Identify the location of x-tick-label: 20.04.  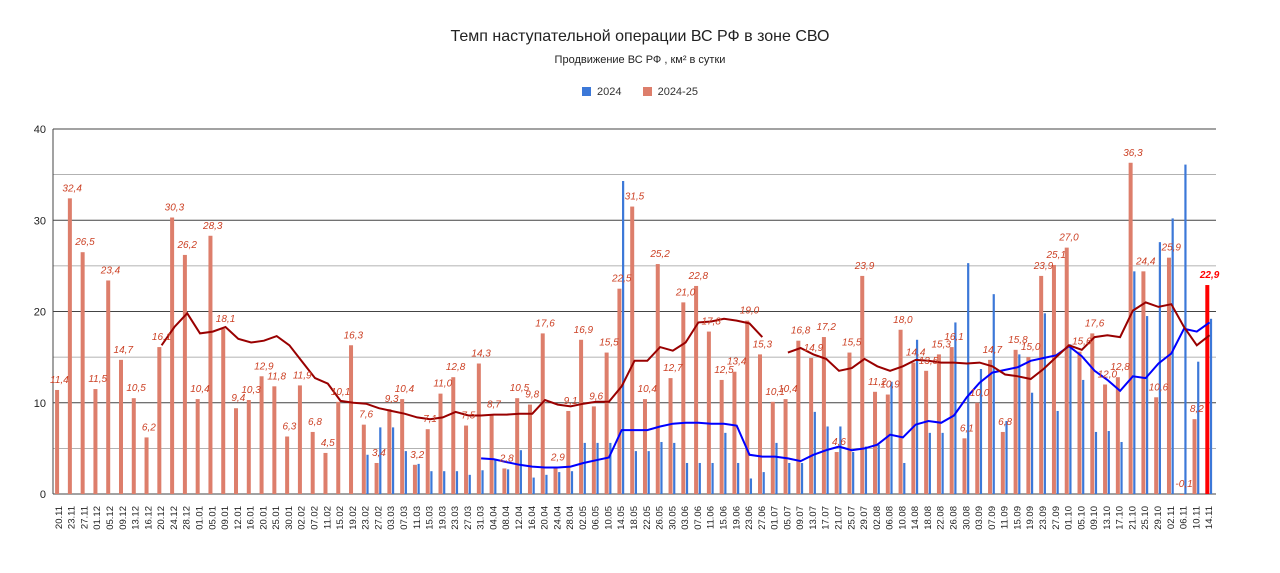
(545, 518).